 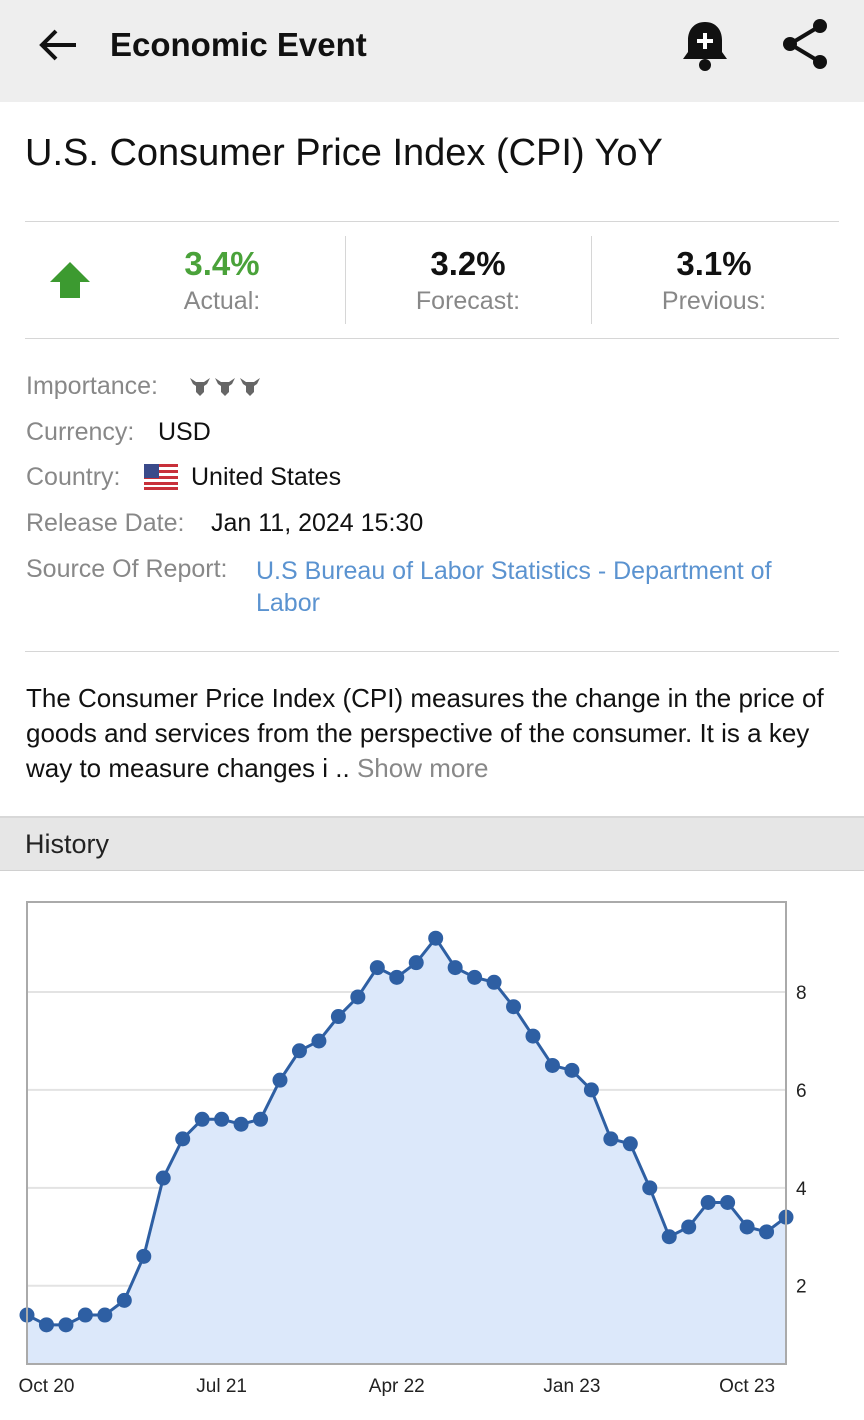 What do you see at coordinates (184, 432) in the screenshot?
I see `detail-value: USD` at bounding box center [184, 432].